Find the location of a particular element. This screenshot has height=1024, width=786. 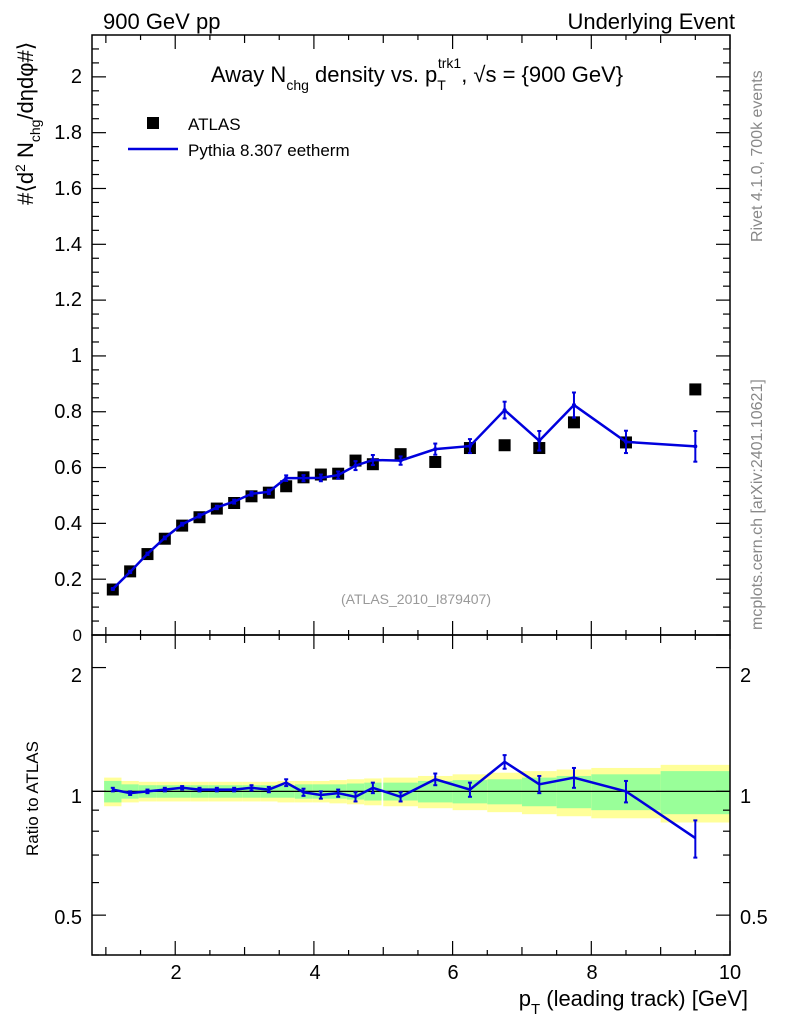

ratio-uncertainty-bands is located at coordinates (417, 793).